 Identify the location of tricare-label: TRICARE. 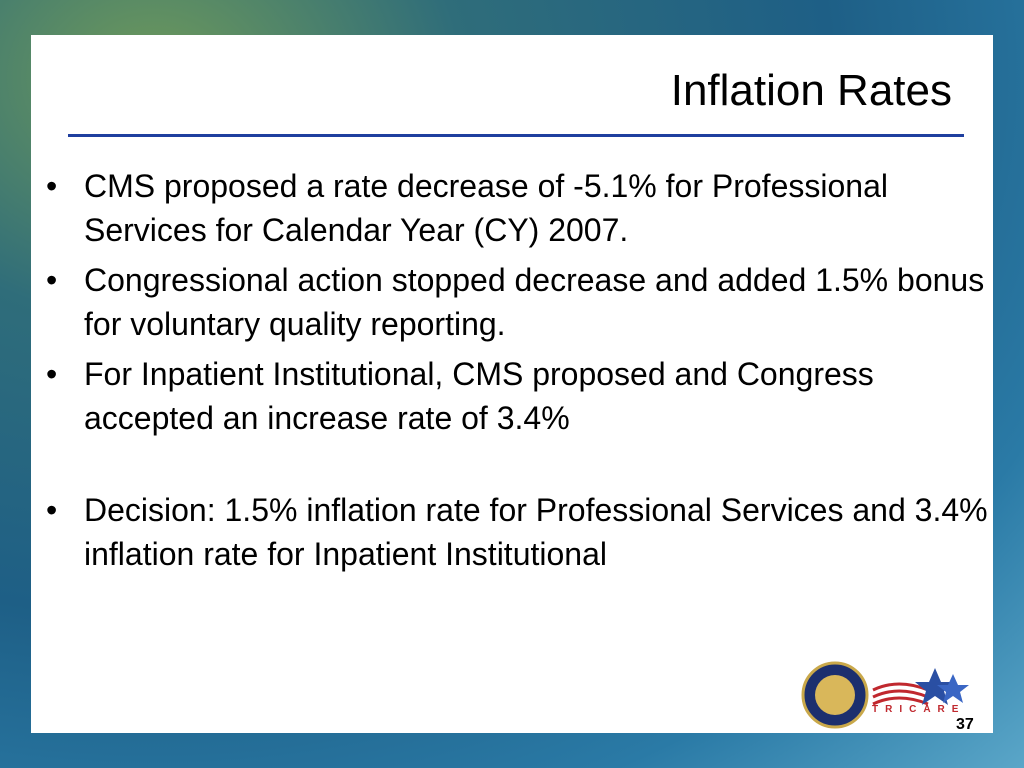
(919, 709).